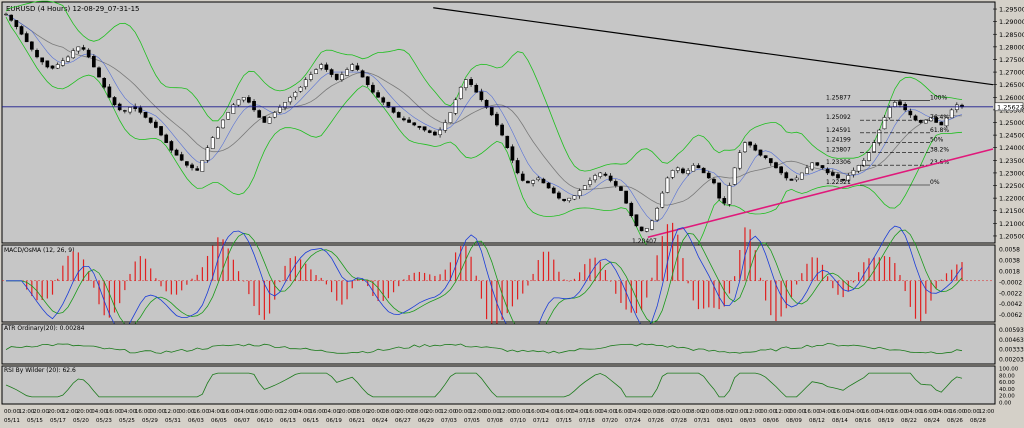 The width and height of the screenshot is (1024, 428). Describe the element at coordinates (1010, 315) in the screenshot. I see `macd-tick-label: -0.0062` at that location.